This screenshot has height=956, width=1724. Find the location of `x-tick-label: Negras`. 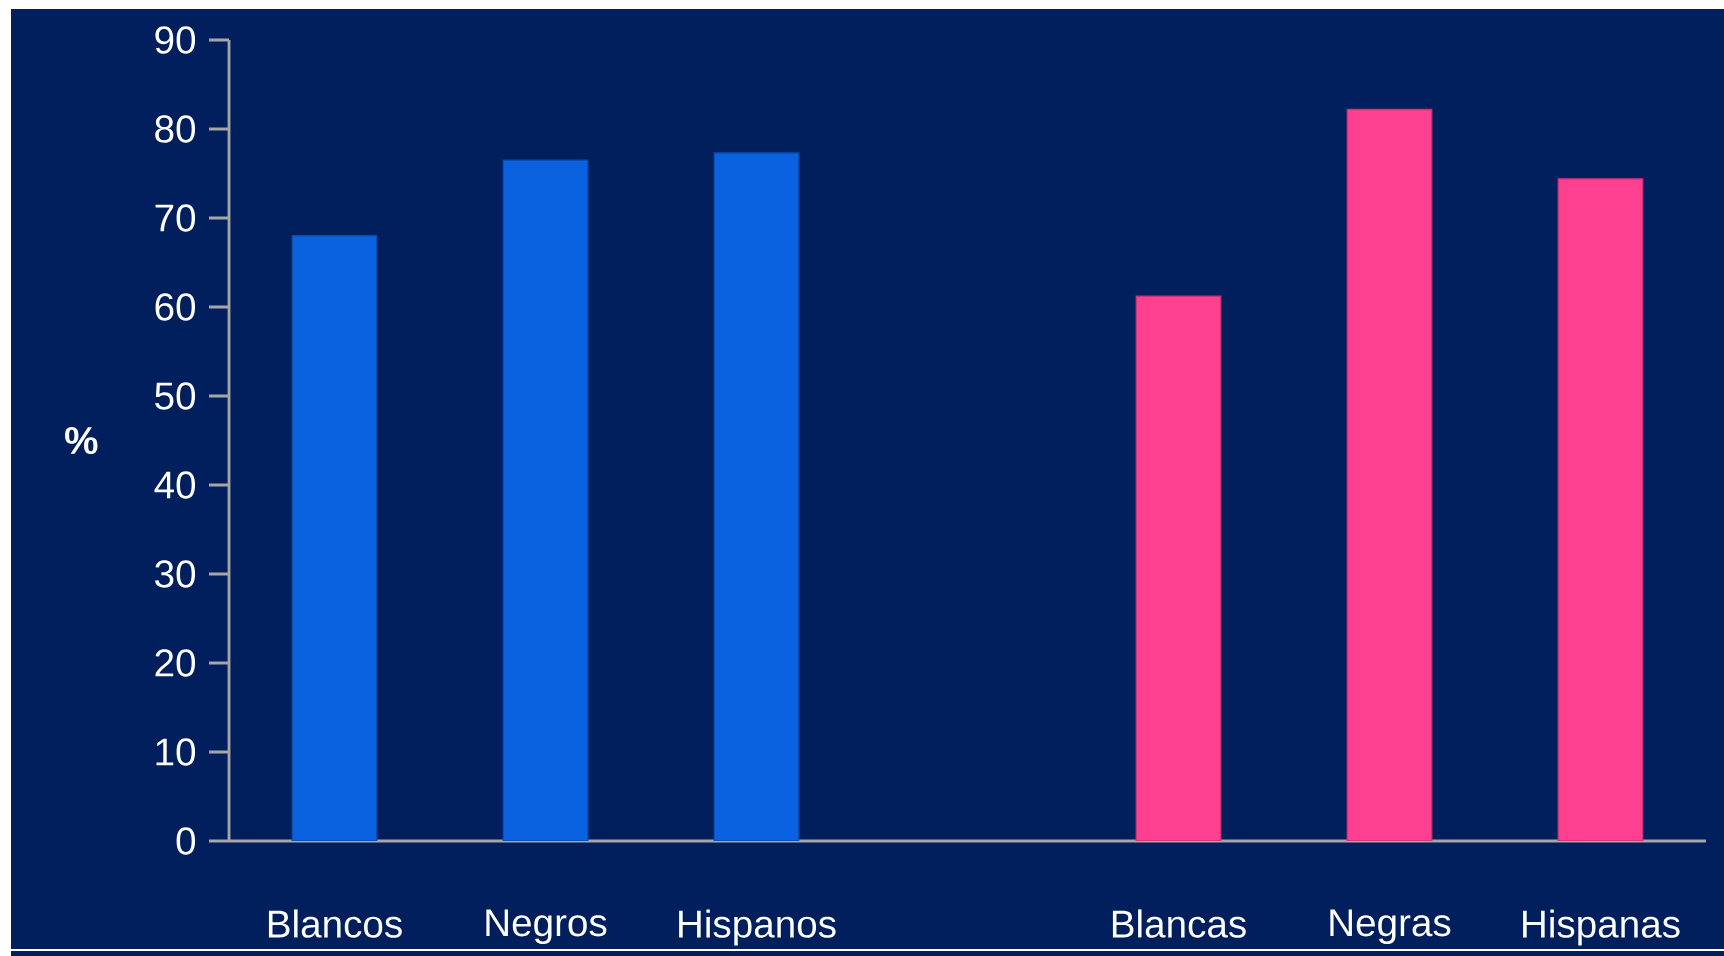

x-tick-label: Negras is located at coordinates (1390, 926).